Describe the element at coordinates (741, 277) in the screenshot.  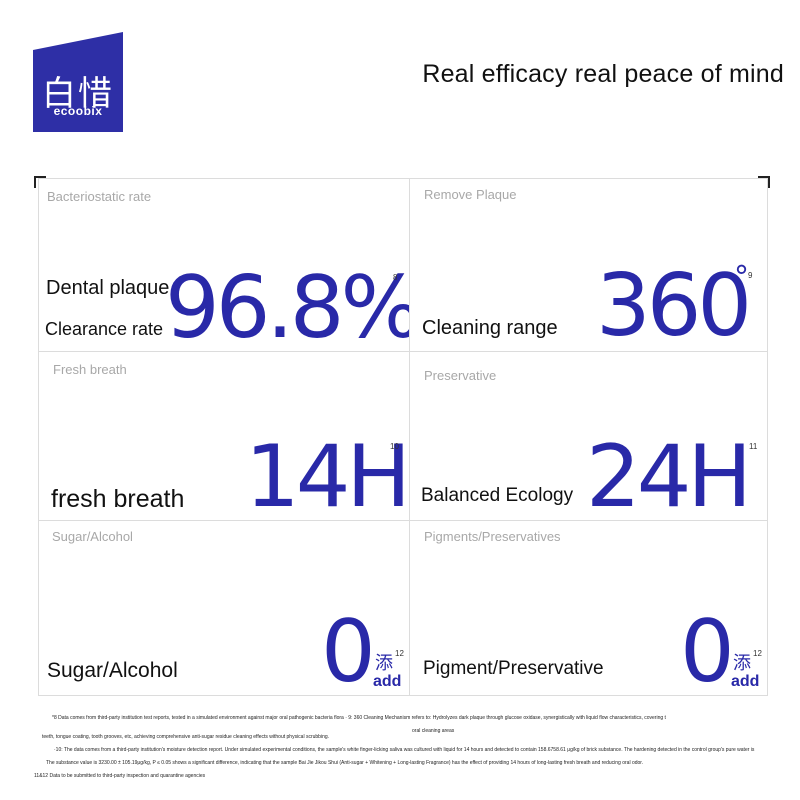
I see `degree-sign: °` at that location.